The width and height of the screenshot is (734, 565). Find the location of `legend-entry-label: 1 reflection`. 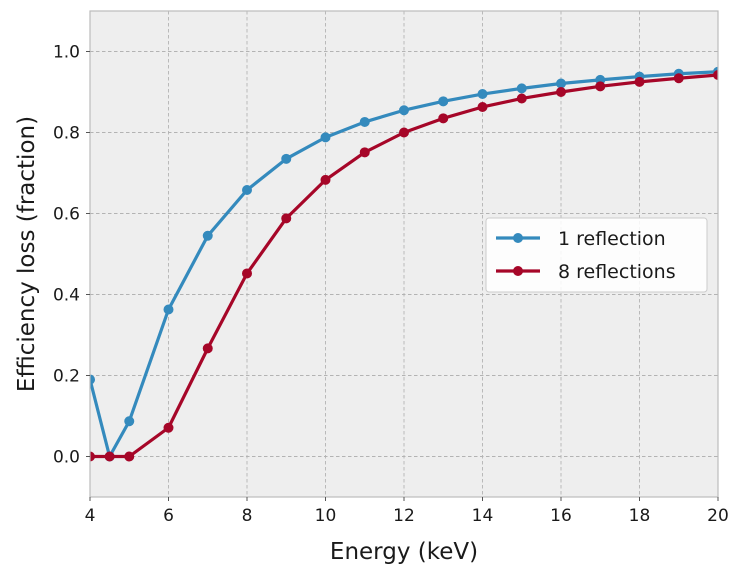

legend-entry-label: 1 reflection is located at coordinates (612, 239).